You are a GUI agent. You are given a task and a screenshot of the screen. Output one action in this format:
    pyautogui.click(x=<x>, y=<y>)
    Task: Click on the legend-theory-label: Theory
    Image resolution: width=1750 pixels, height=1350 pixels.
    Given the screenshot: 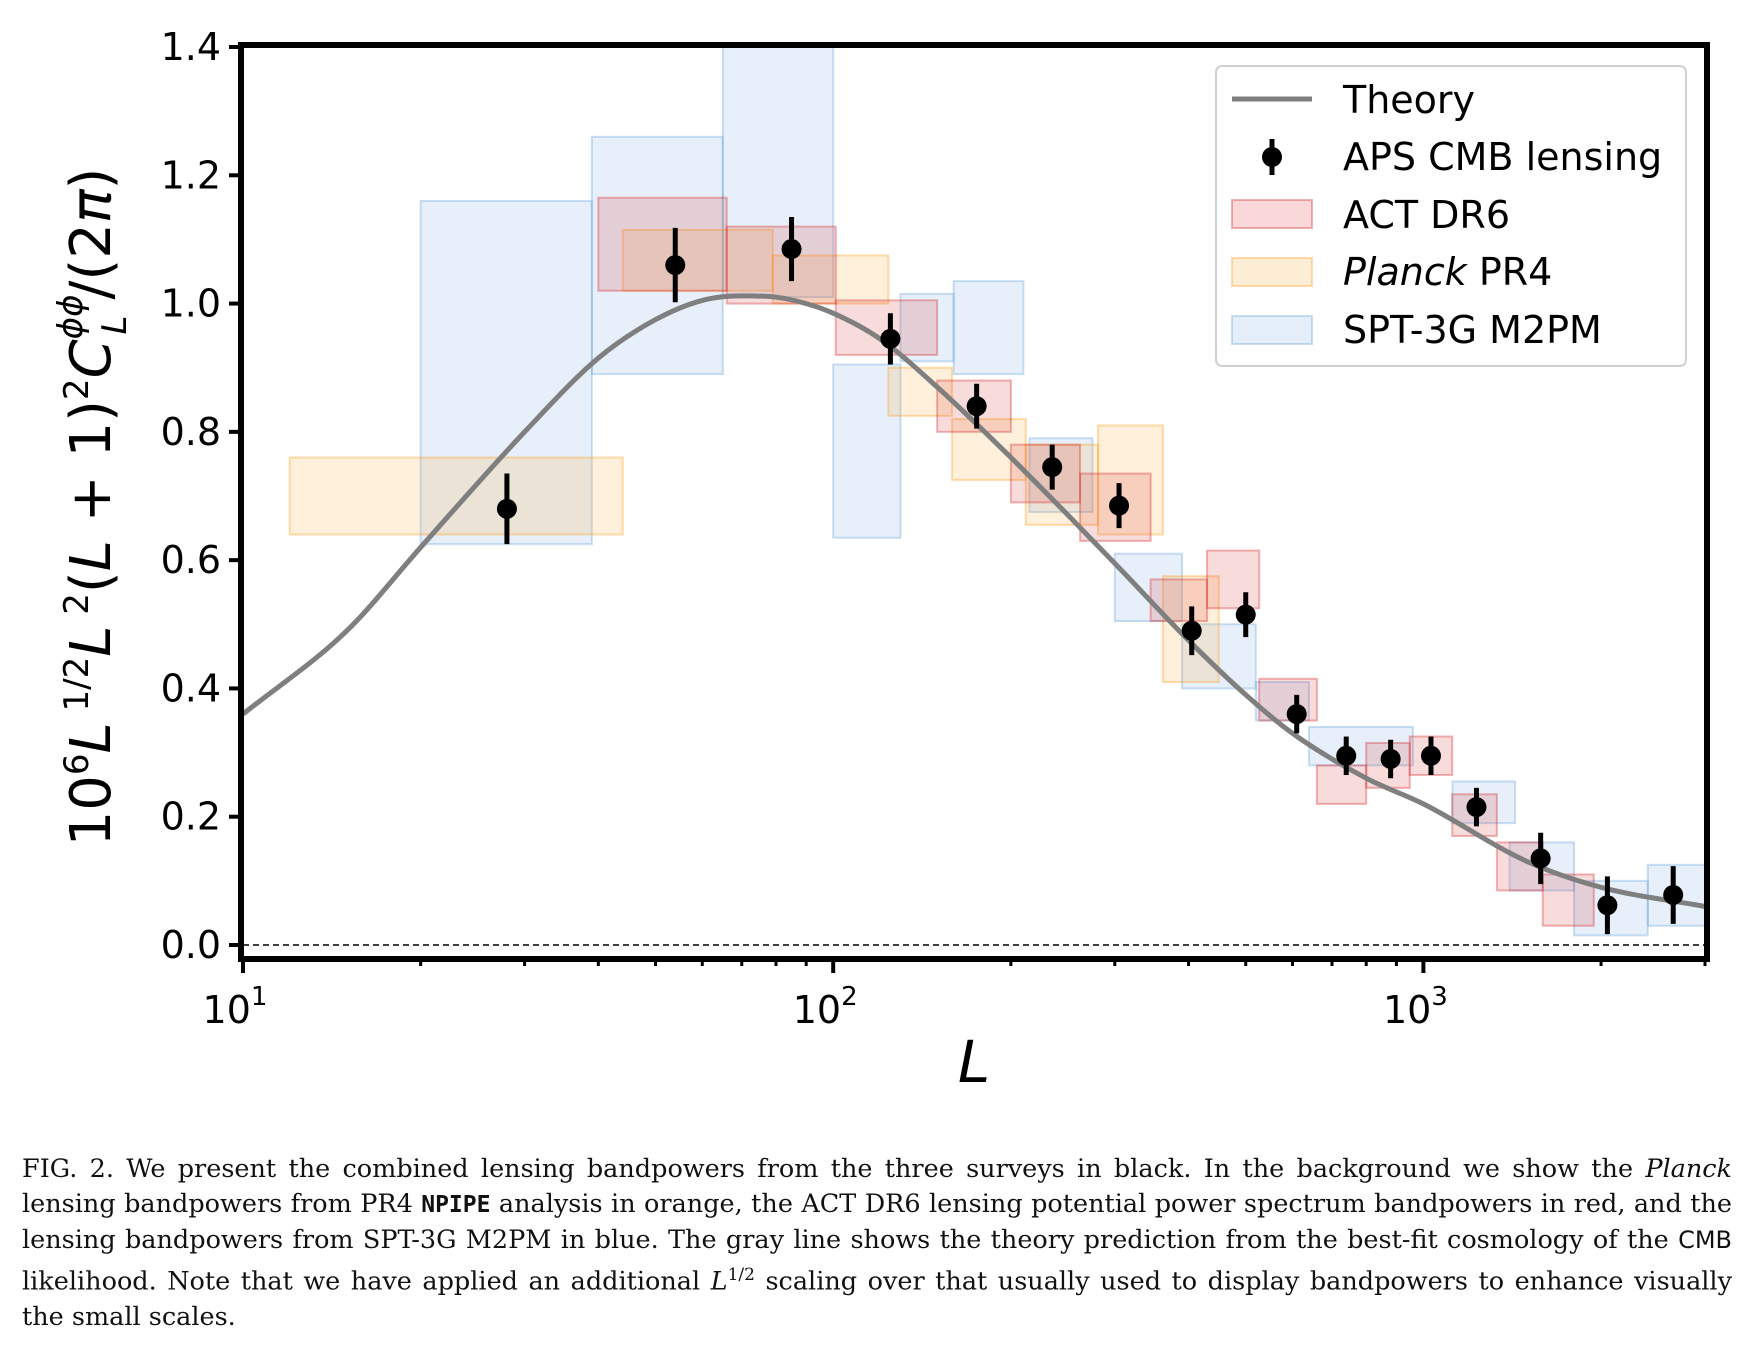 What is the action you would take?
    pyautogui.click(x=1408, y=100)
    